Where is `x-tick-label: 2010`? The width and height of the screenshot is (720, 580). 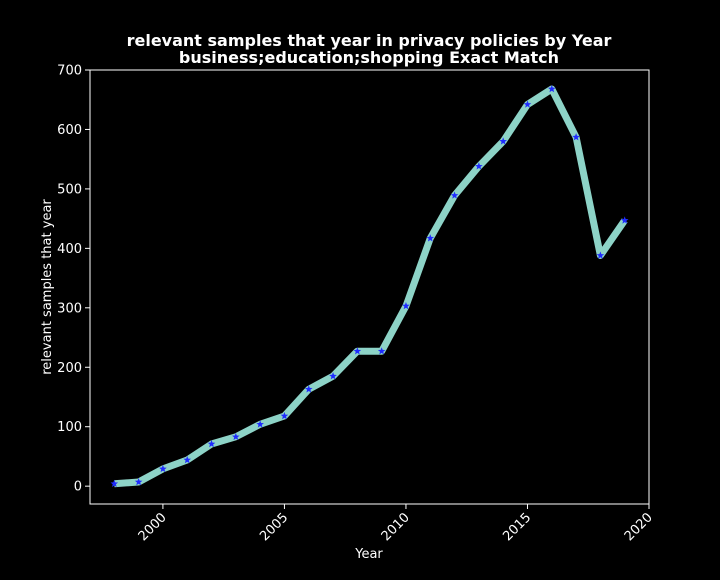 x-tick-label: 2010 is located at coordinates (396, 527).